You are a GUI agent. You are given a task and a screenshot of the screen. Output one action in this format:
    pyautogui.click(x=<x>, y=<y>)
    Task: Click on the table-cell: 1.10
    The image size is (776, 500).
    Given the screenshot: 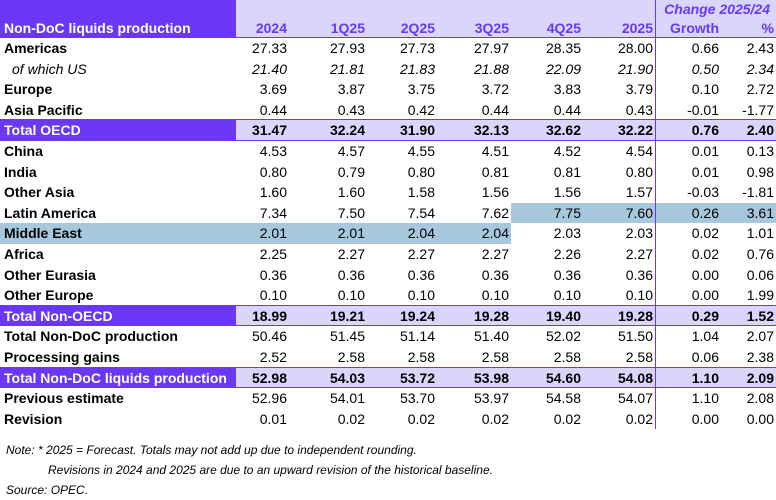 What is the action you would take?
    pyautogui.click(x=688, y=398)
    